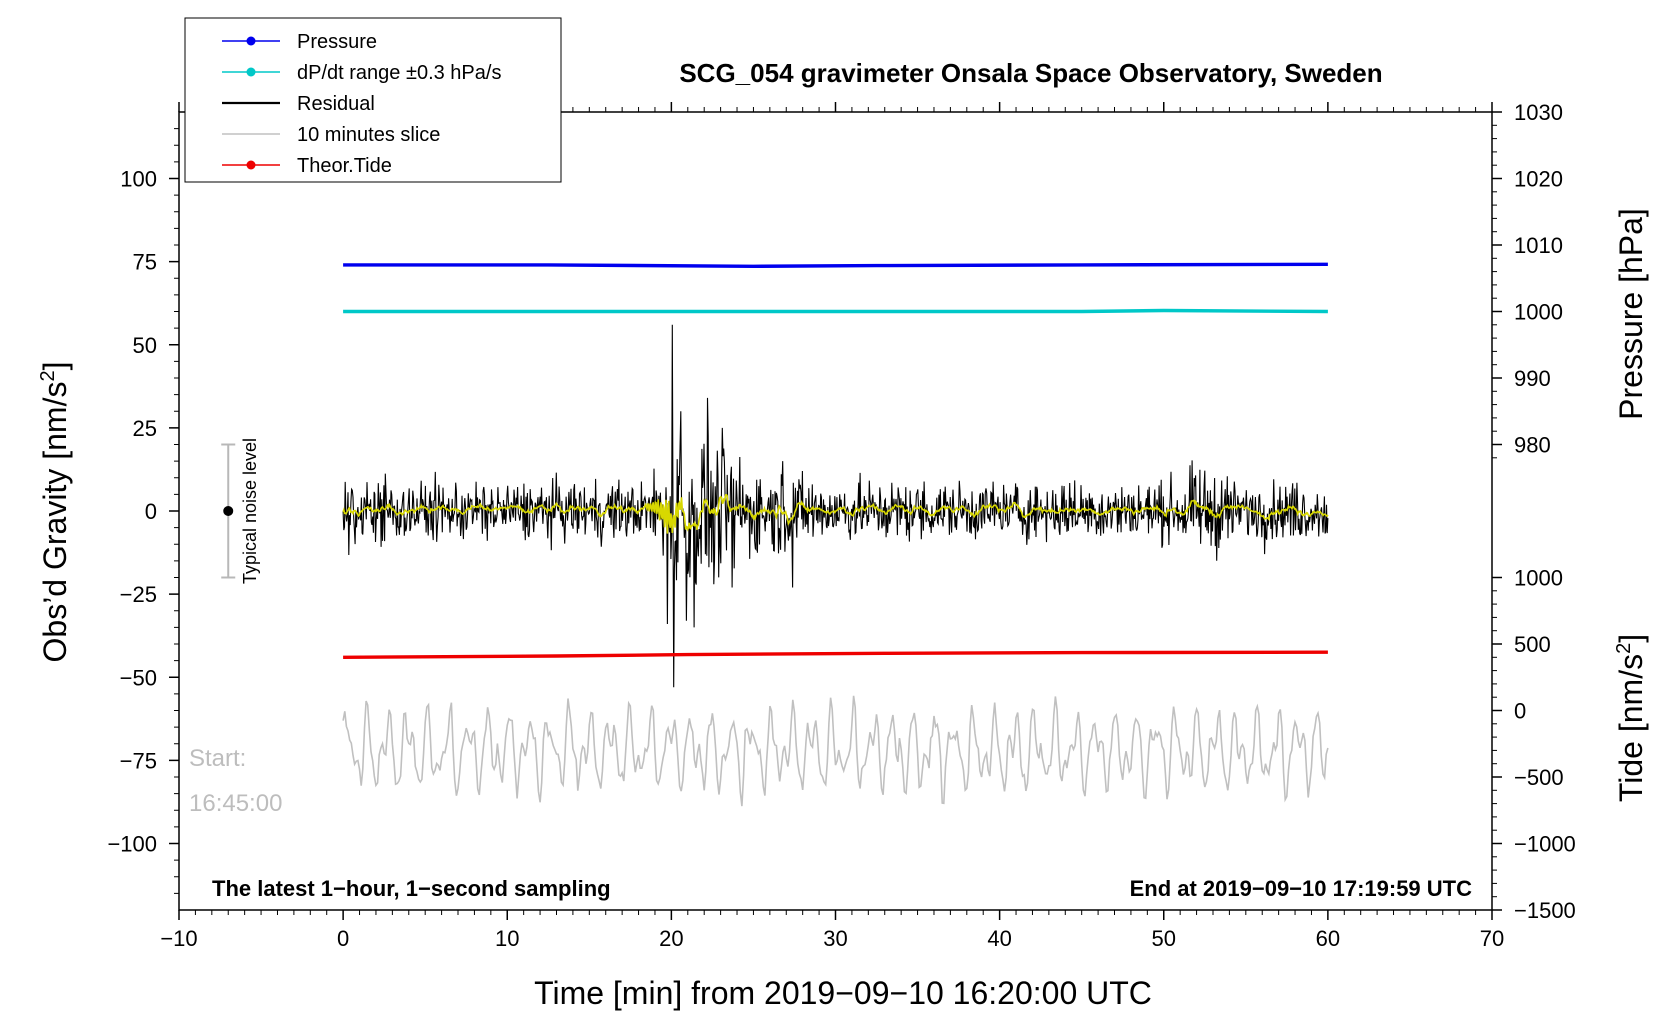 Image resolution: width=1676 pixels, height=1025 pixels. What do you see at coordinates (336, 104) in the screenshot?
I see `legend-label: Residual` at bounding box center [336, 104].